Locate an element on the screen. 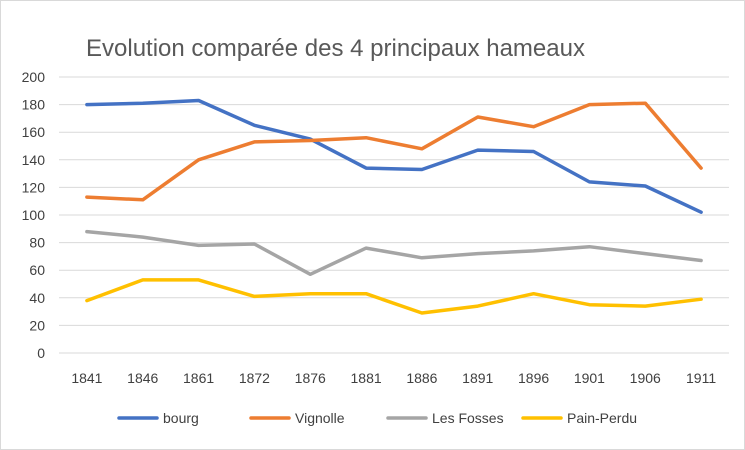 The width and height of the screenshot is (745, 450). x-tick-label: 1911 is located at coordinates (701, 378).